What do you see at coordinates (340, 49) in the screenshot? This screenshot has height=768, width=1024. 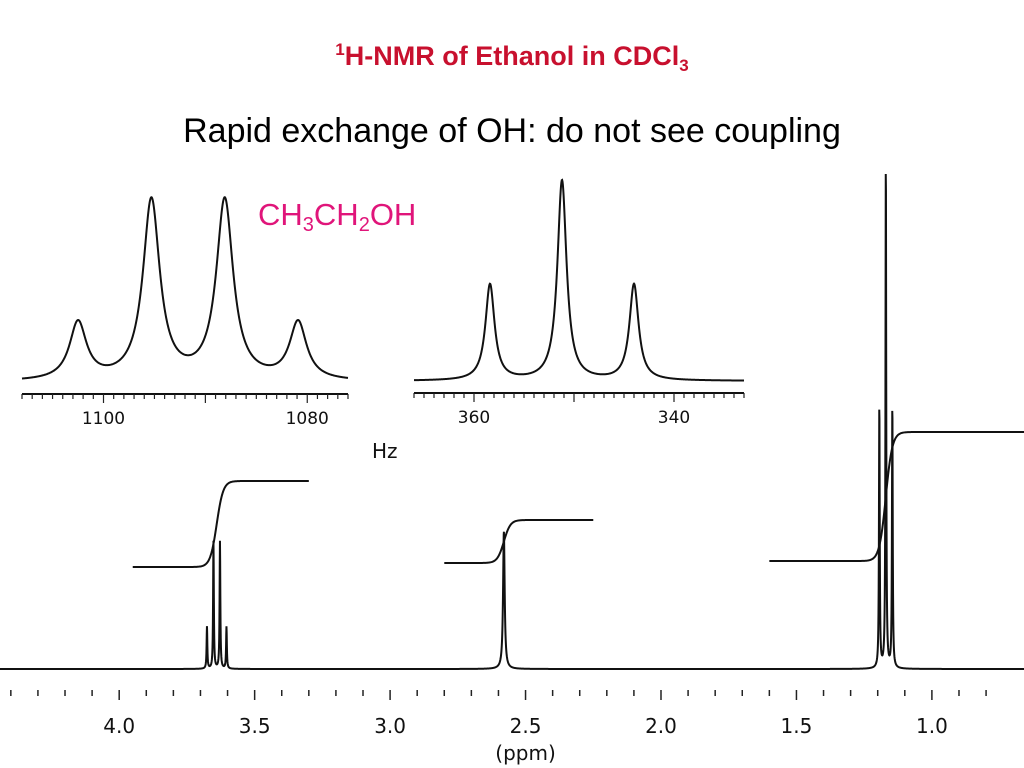 I see `title-superscript: 1` at bounding box center [340, 49].